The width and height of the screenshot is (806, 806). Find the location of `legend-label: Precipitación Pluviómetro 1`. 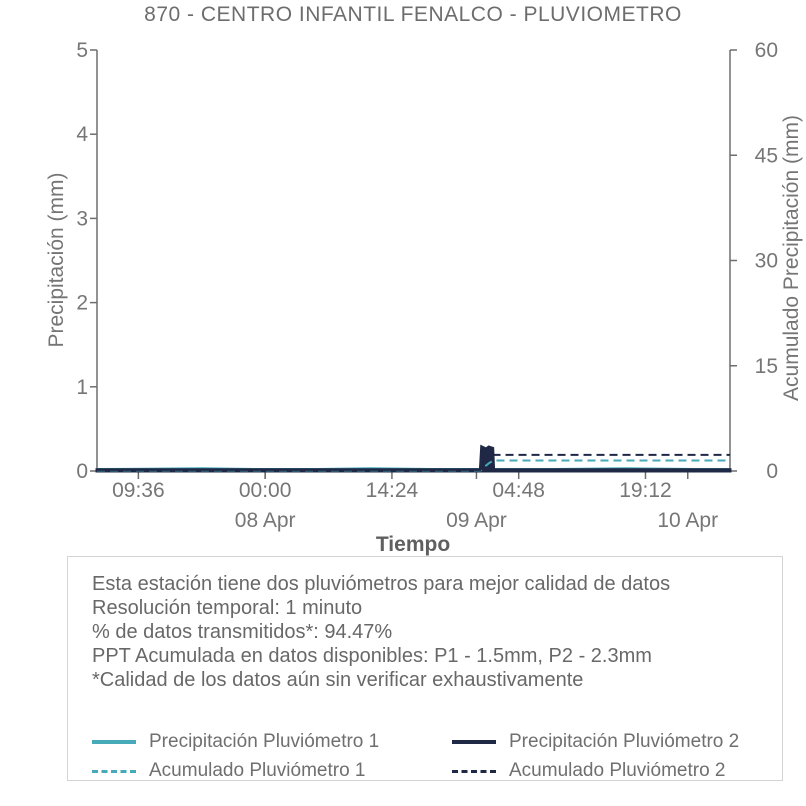

legend-label: Precipitación Pluviómetro 1 is located at coordinates (264, 741).